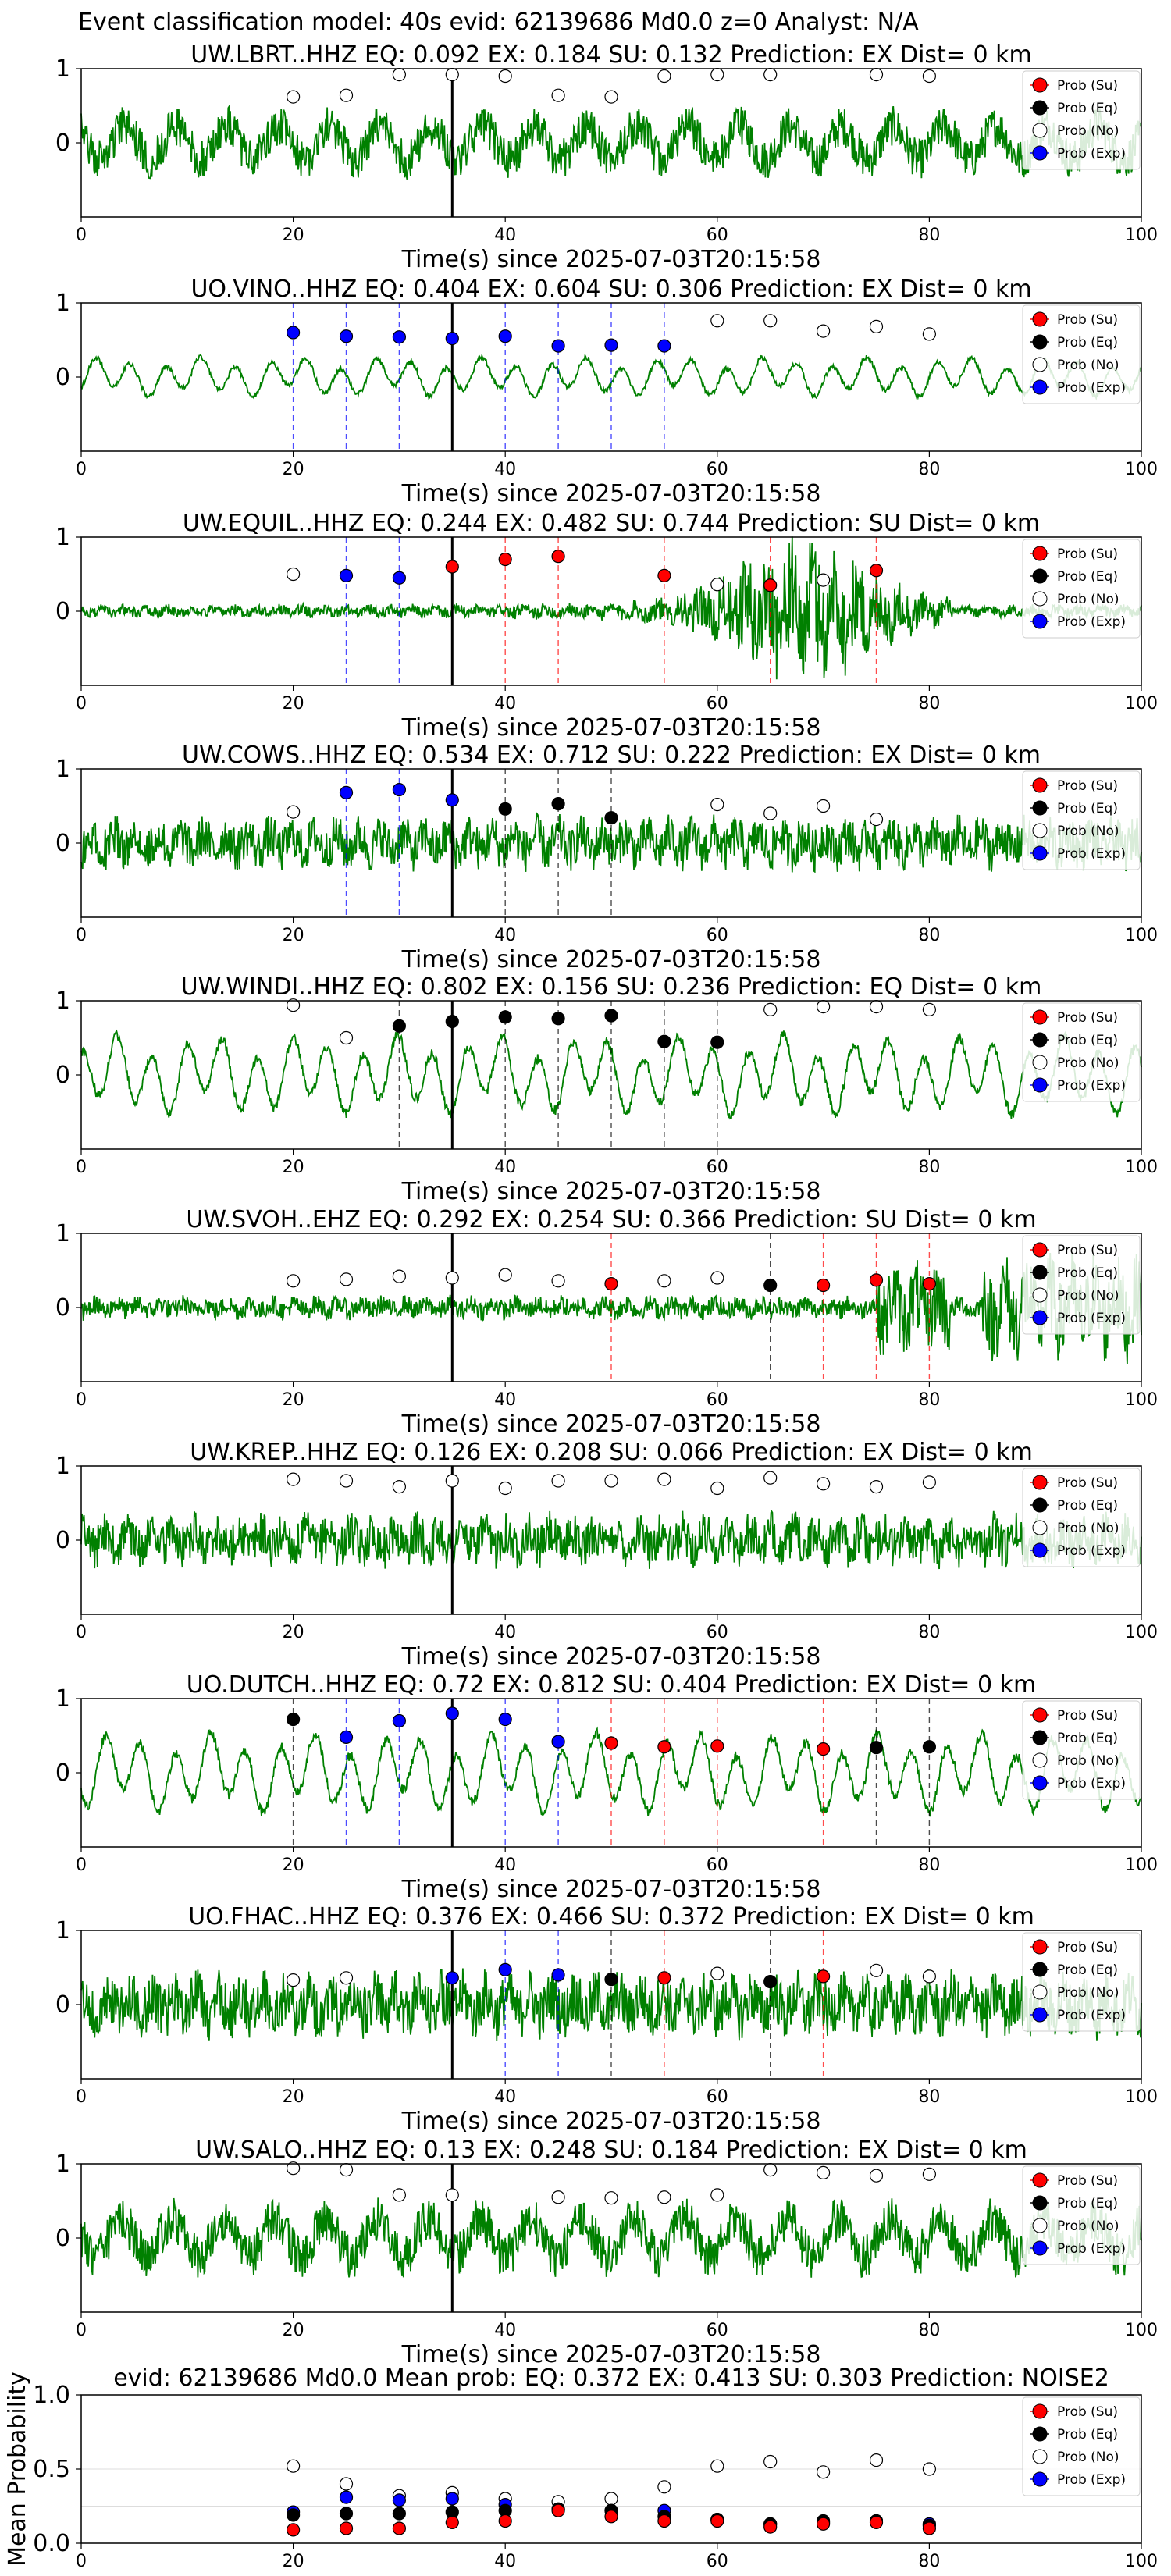 The height and width of the screenshot is (2576, 1171). I want to click on x-tick-label: 60, so click(717, 469).